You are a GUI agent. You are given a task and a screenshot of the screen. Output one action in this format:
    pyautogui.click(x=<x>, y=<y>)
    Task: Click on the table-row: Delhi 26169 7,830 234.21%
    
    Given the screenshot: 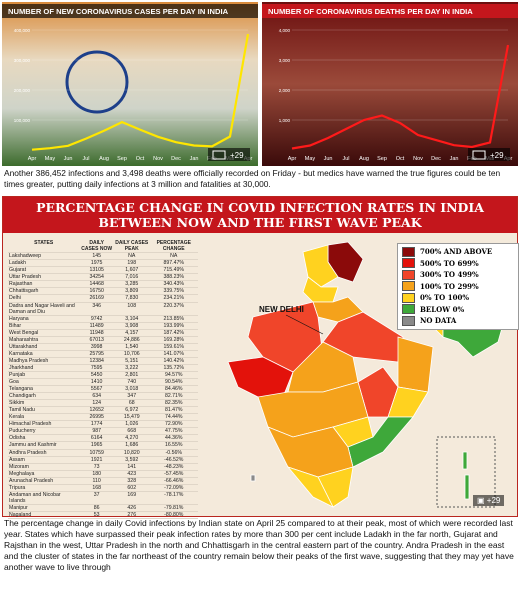 What is the action you would take?
    pyautogui.click(x=103, y=298)
    